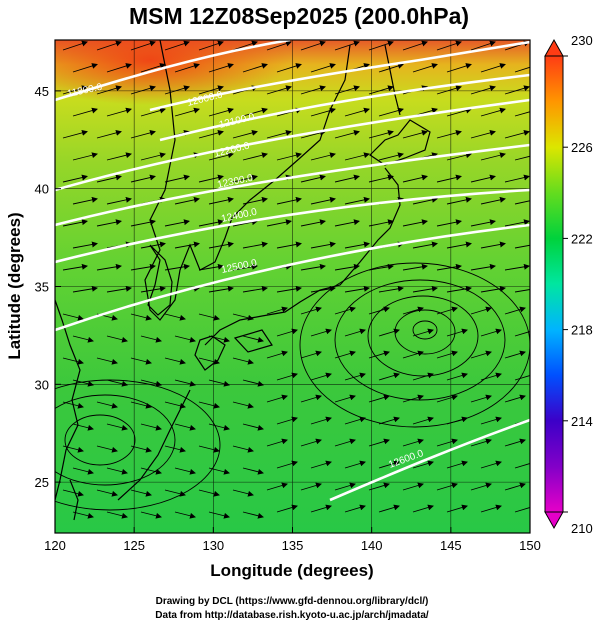  What do you see at coordinates (372, 545) in the screenshot?
I see `x-tick-label: 140` at bounding box center [372, 545].